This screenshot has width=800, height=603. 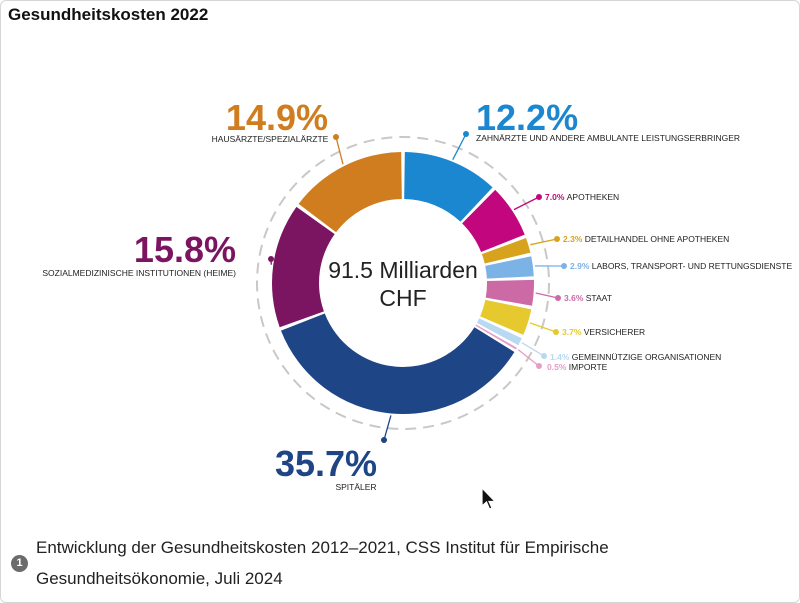 What do you see at coordinates (544, 356) in the screenshot?
I see `leader-dot-gemeinnuetzige-organisationen` at bounding box center [544, 356].